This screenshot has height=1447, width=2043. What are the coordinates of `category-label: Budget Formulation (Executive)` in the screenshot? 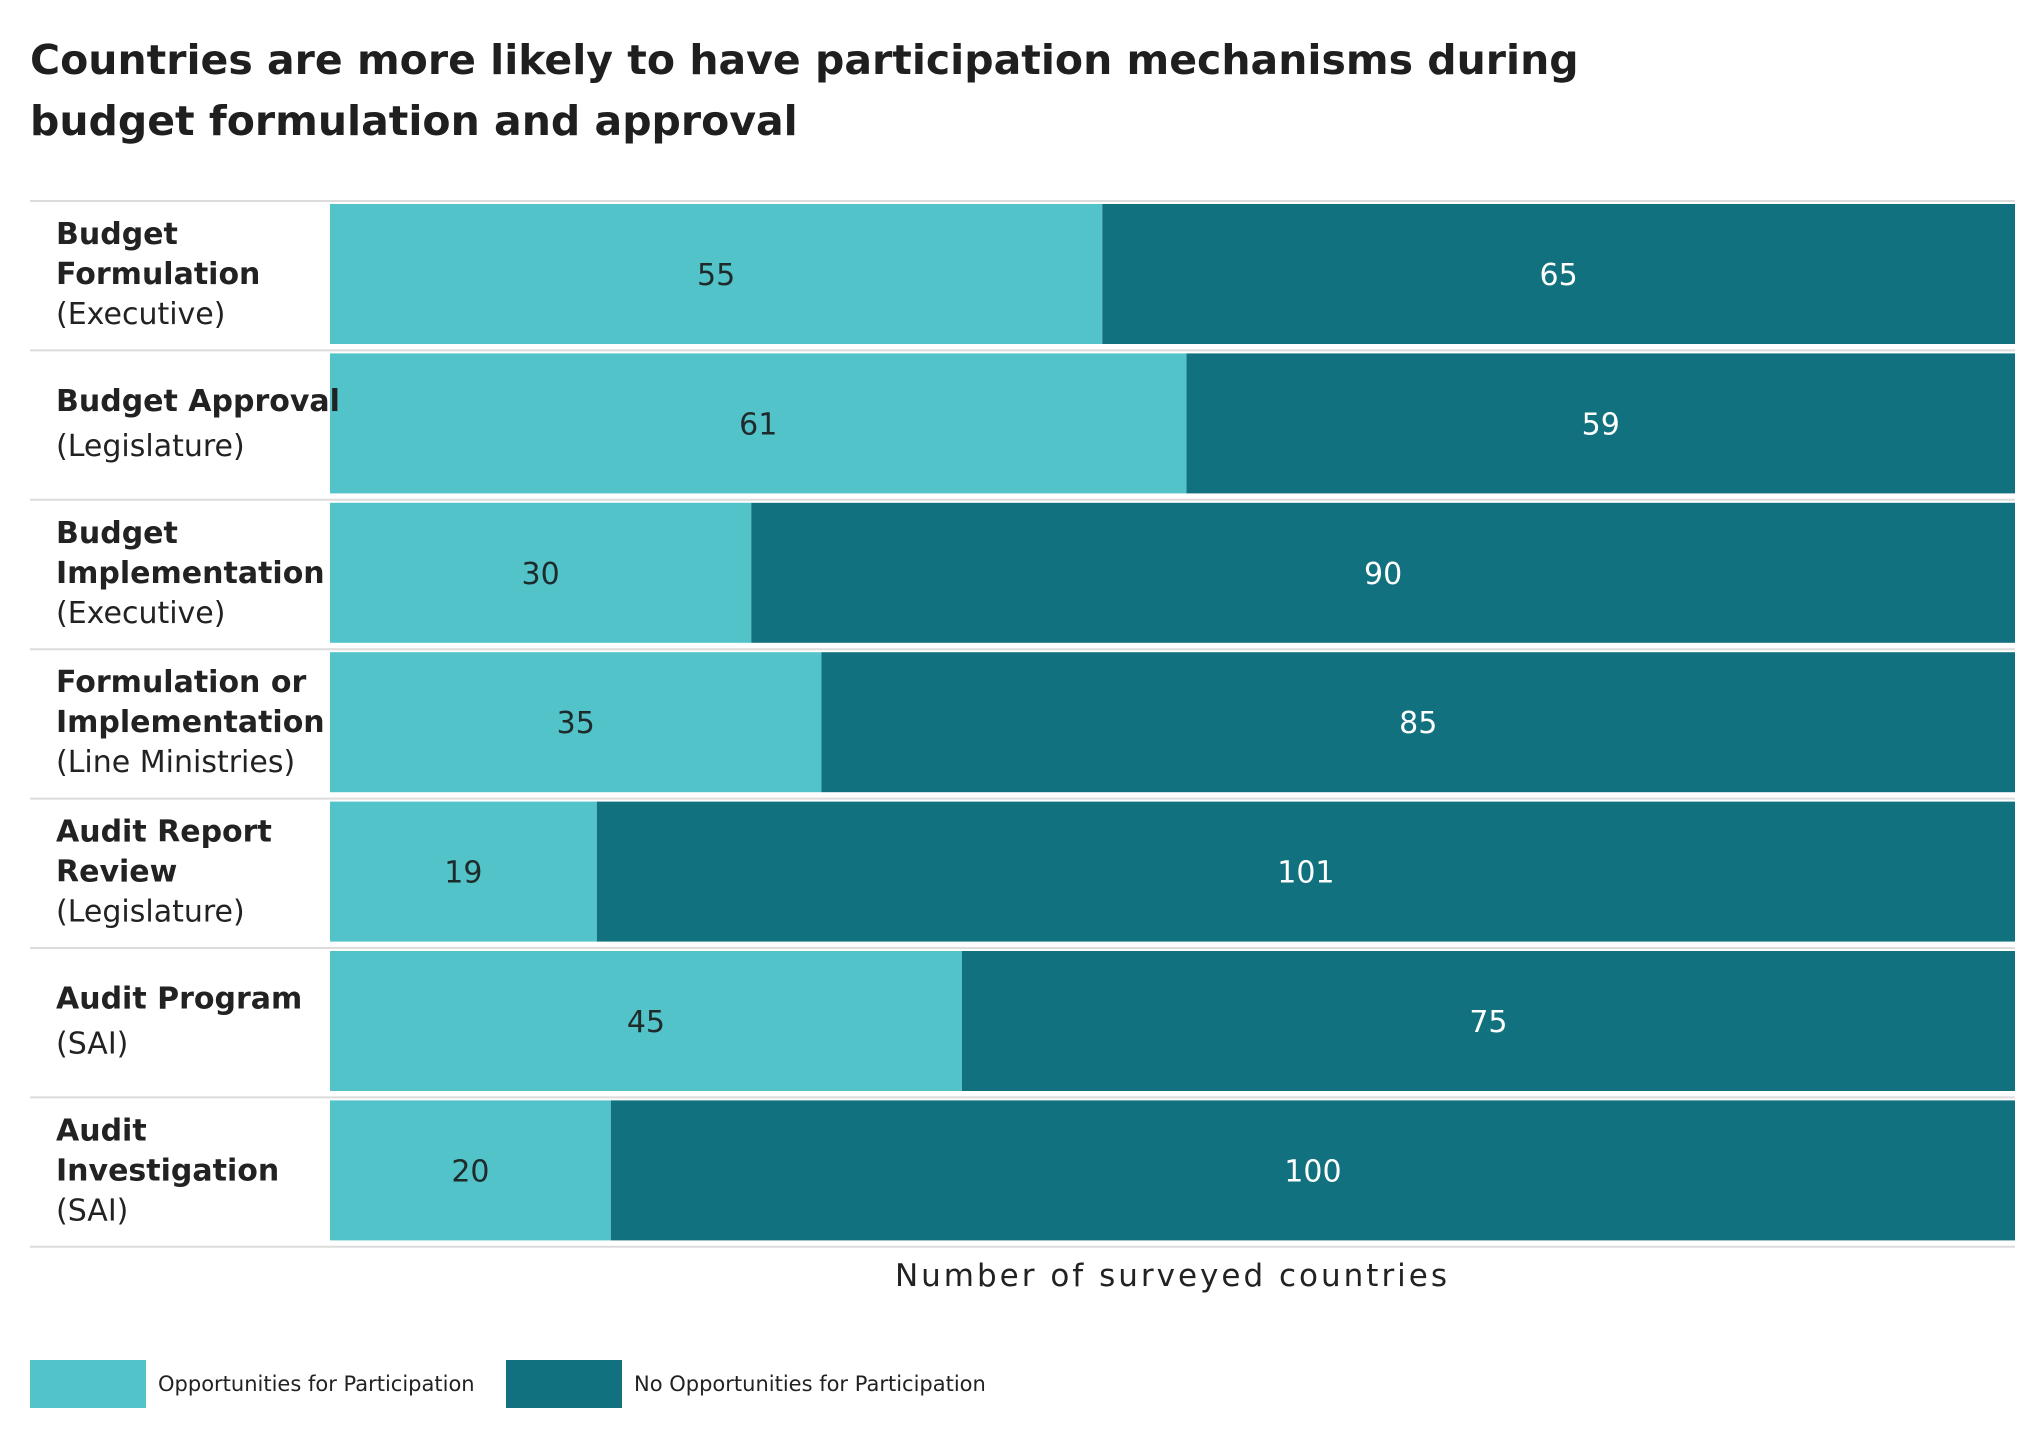 It's located at (158, 274).